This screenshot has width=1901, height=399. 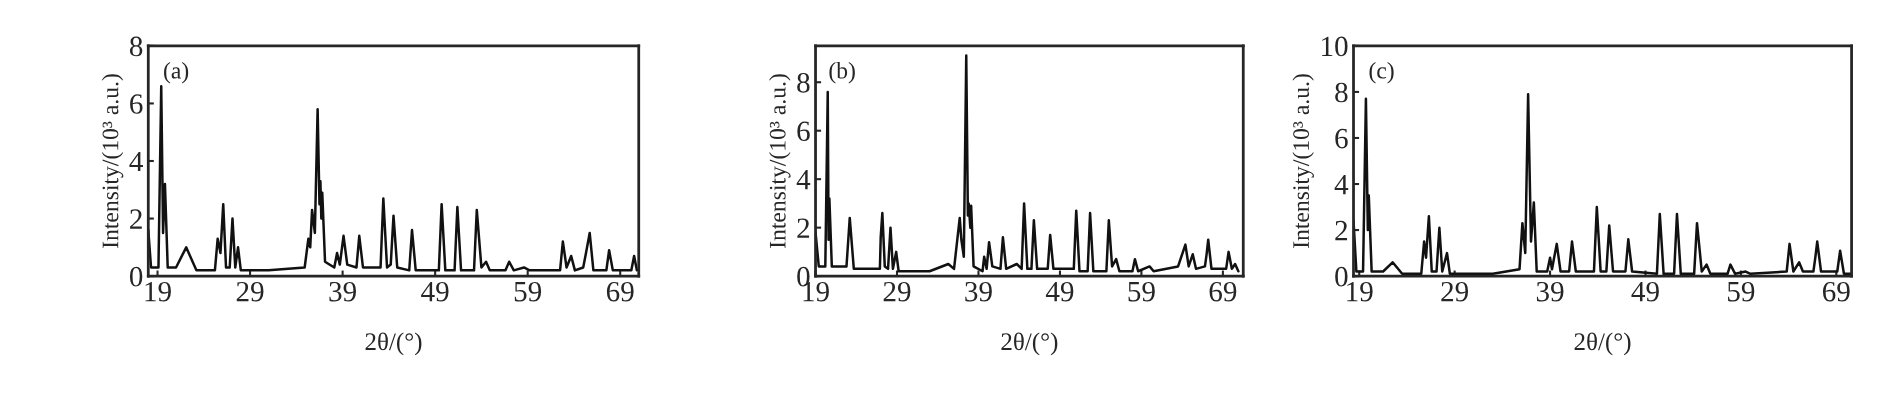 What do you see at coordinates (842, 73) in the screenshot?
I see `annotation: (b)` at bounding box center [842, 73].